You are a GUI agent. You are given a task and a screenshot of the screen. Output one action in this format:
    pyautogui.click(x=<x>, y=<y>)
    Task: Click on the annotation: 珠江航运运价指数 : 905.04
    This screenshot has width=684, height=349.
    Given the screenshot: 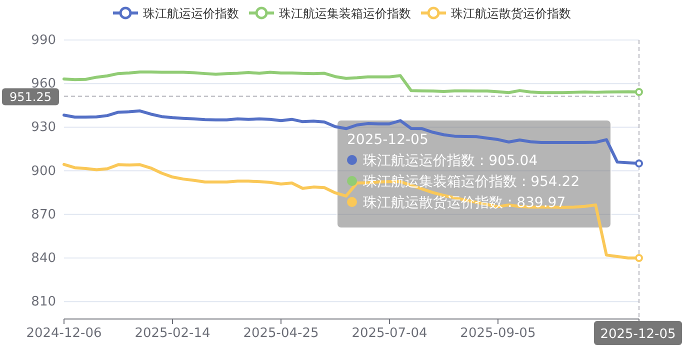 What is the action you would take?
    pyautogui.click(x=450, y=161)
    